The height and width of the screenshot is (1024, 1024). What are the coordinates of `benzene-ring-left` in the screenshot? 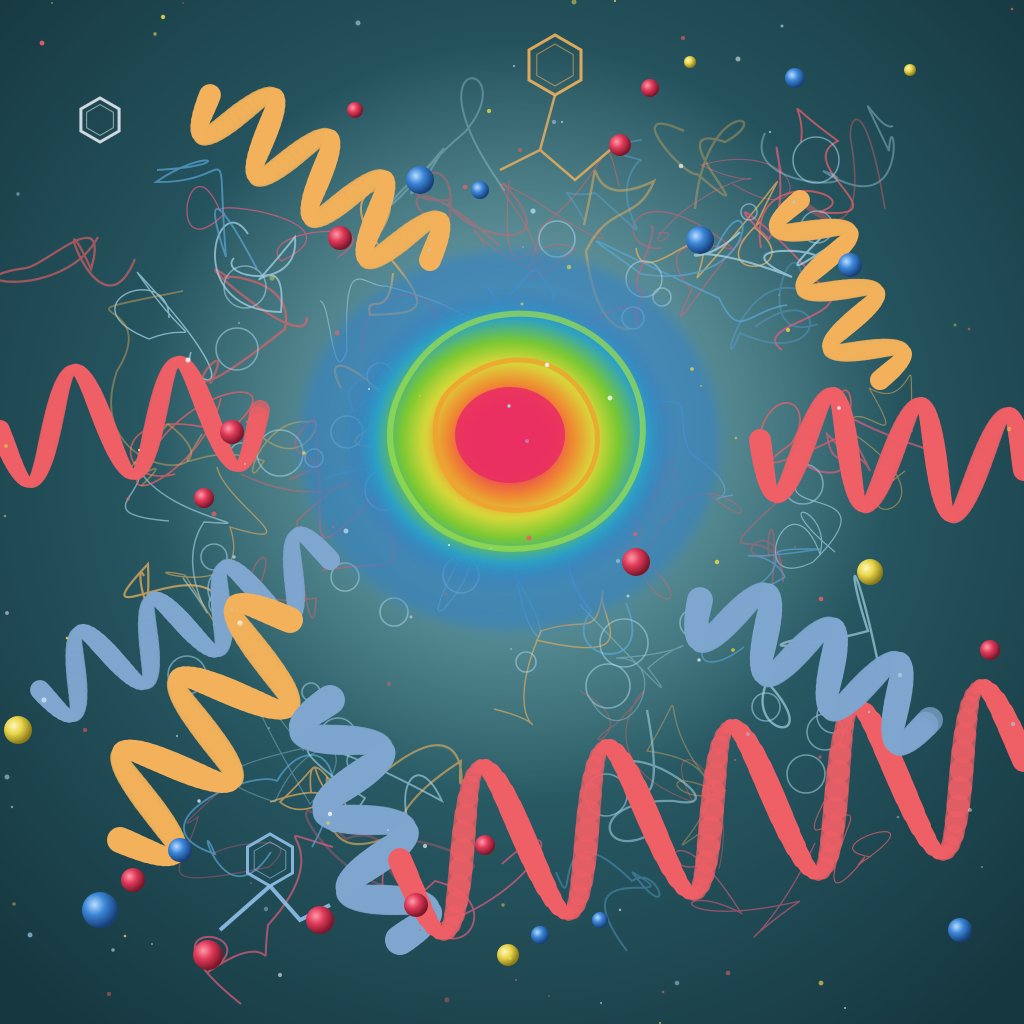 It's located at (100, 120).